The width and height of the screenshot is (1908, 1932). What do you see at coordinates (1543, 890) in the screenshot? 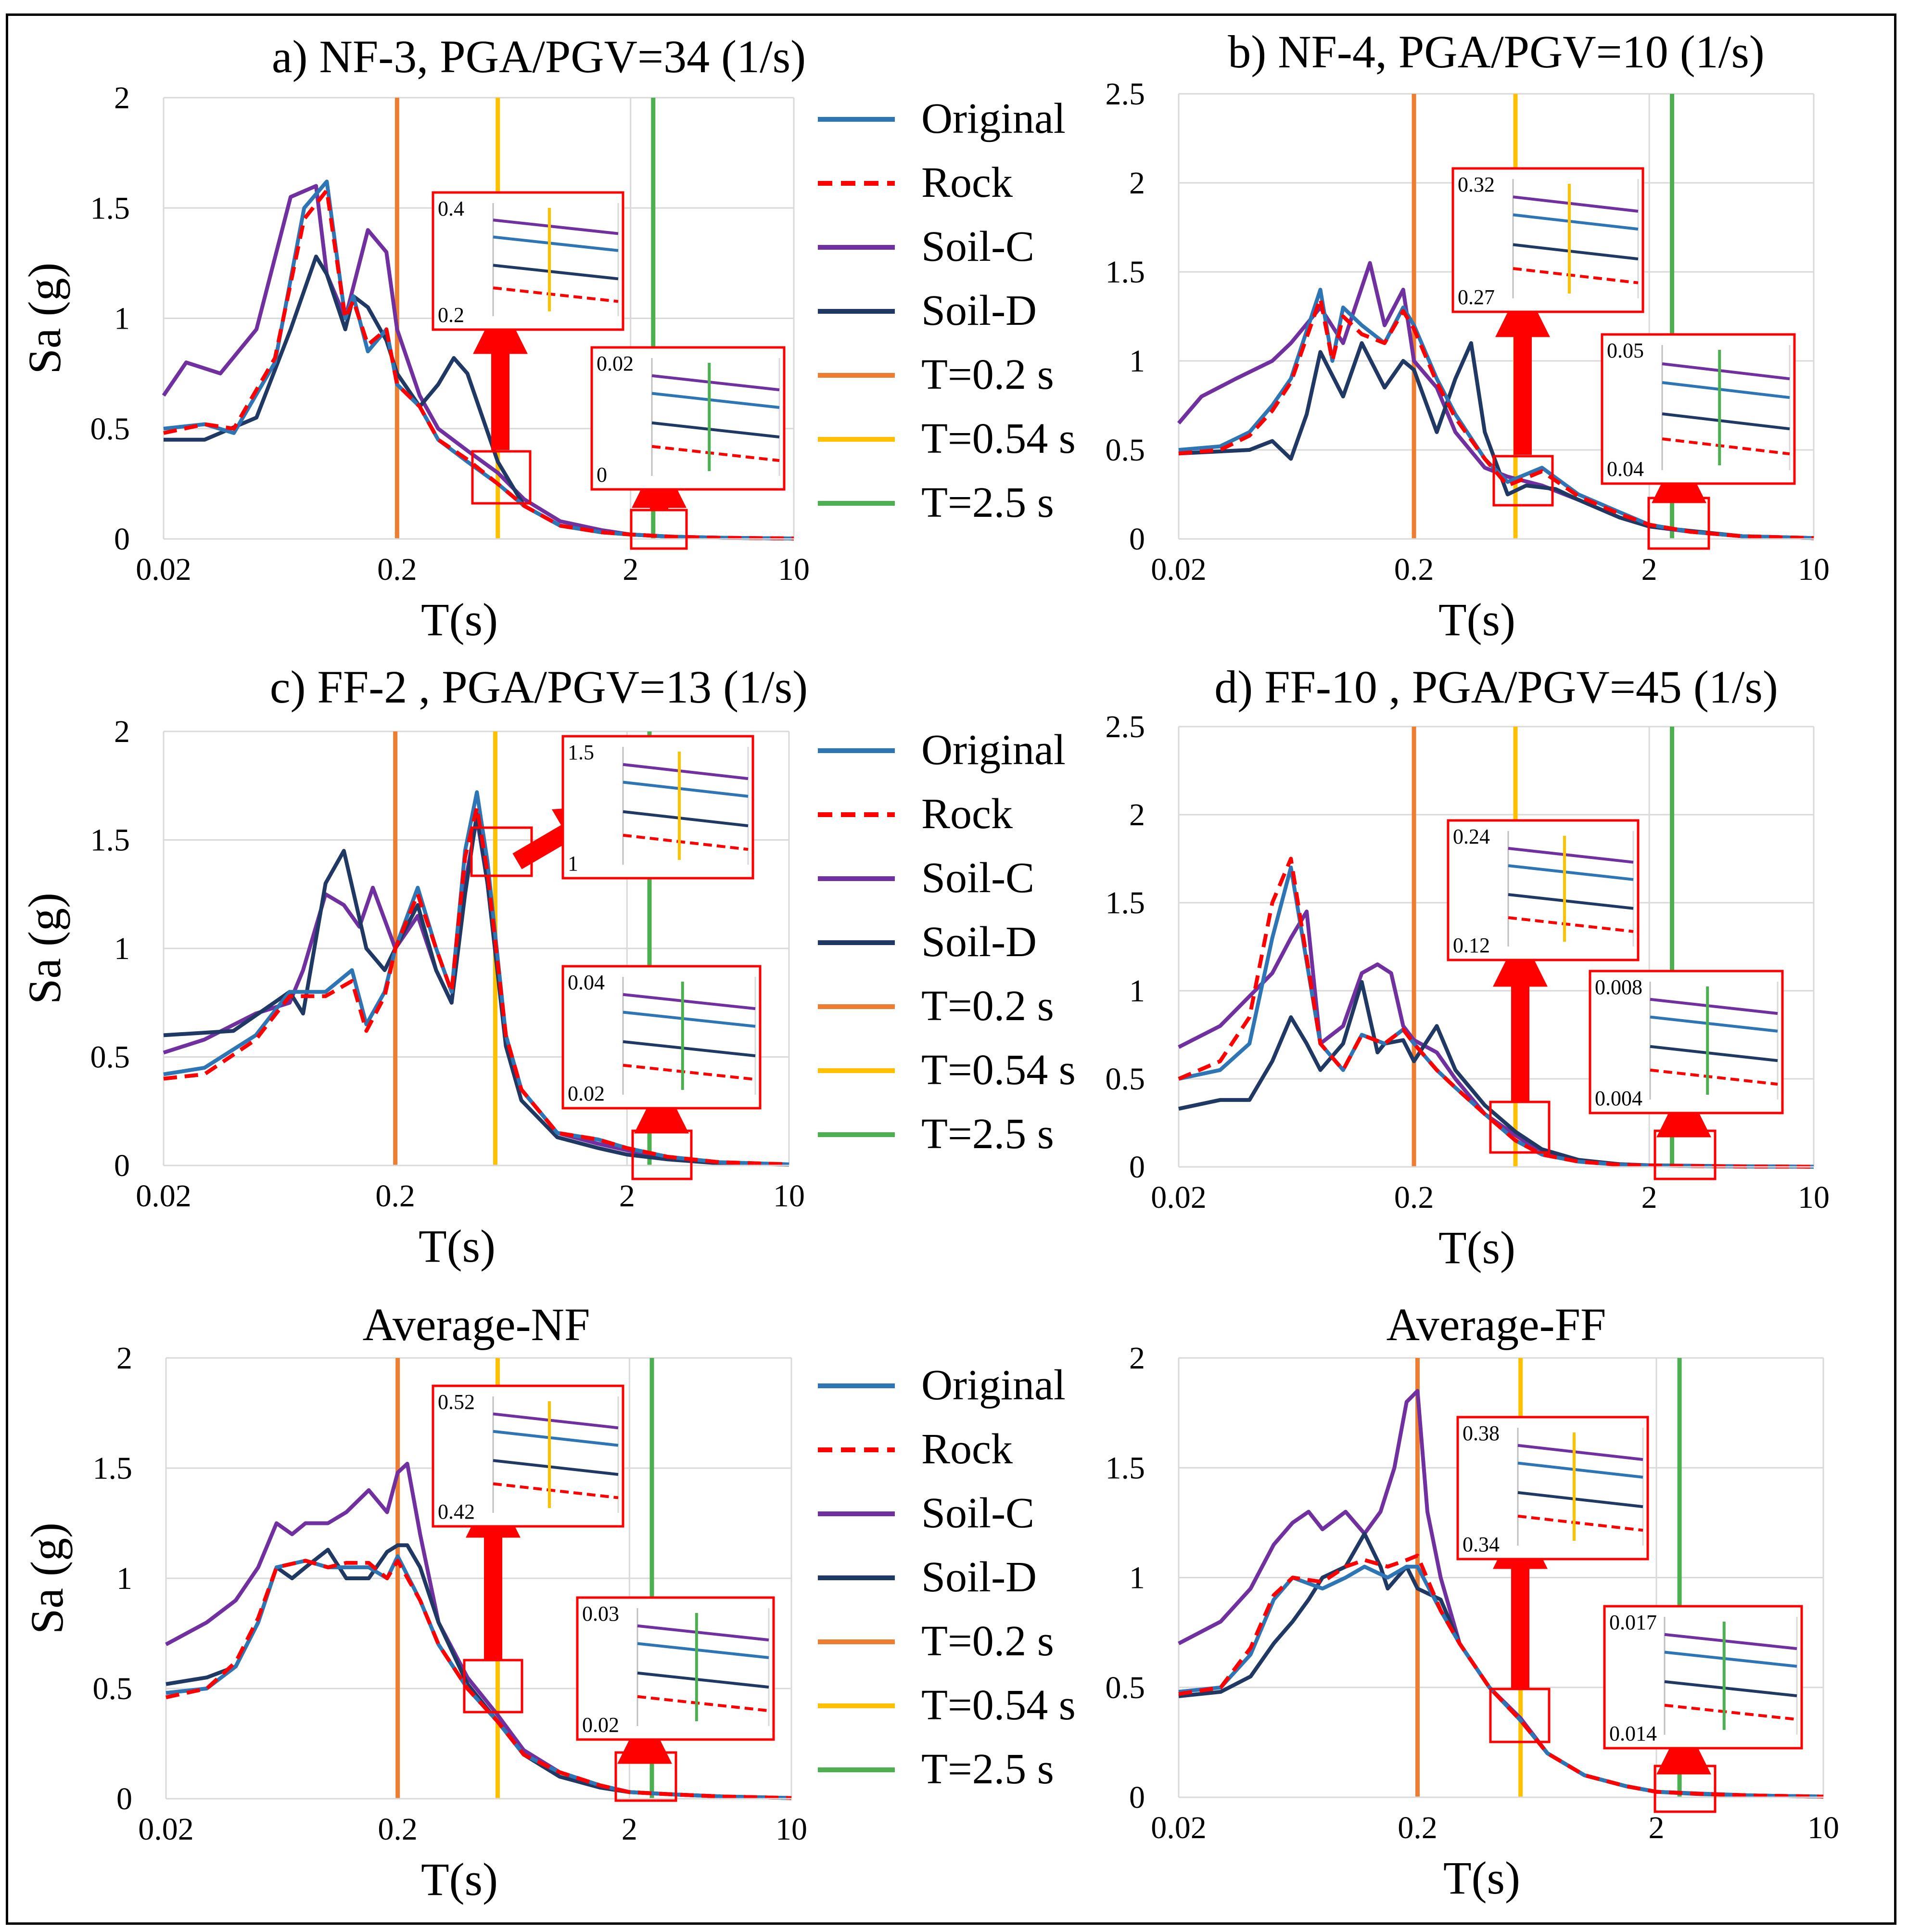
I see `inset-0: 0.24 0.12` at bounding box center [1543, 890].